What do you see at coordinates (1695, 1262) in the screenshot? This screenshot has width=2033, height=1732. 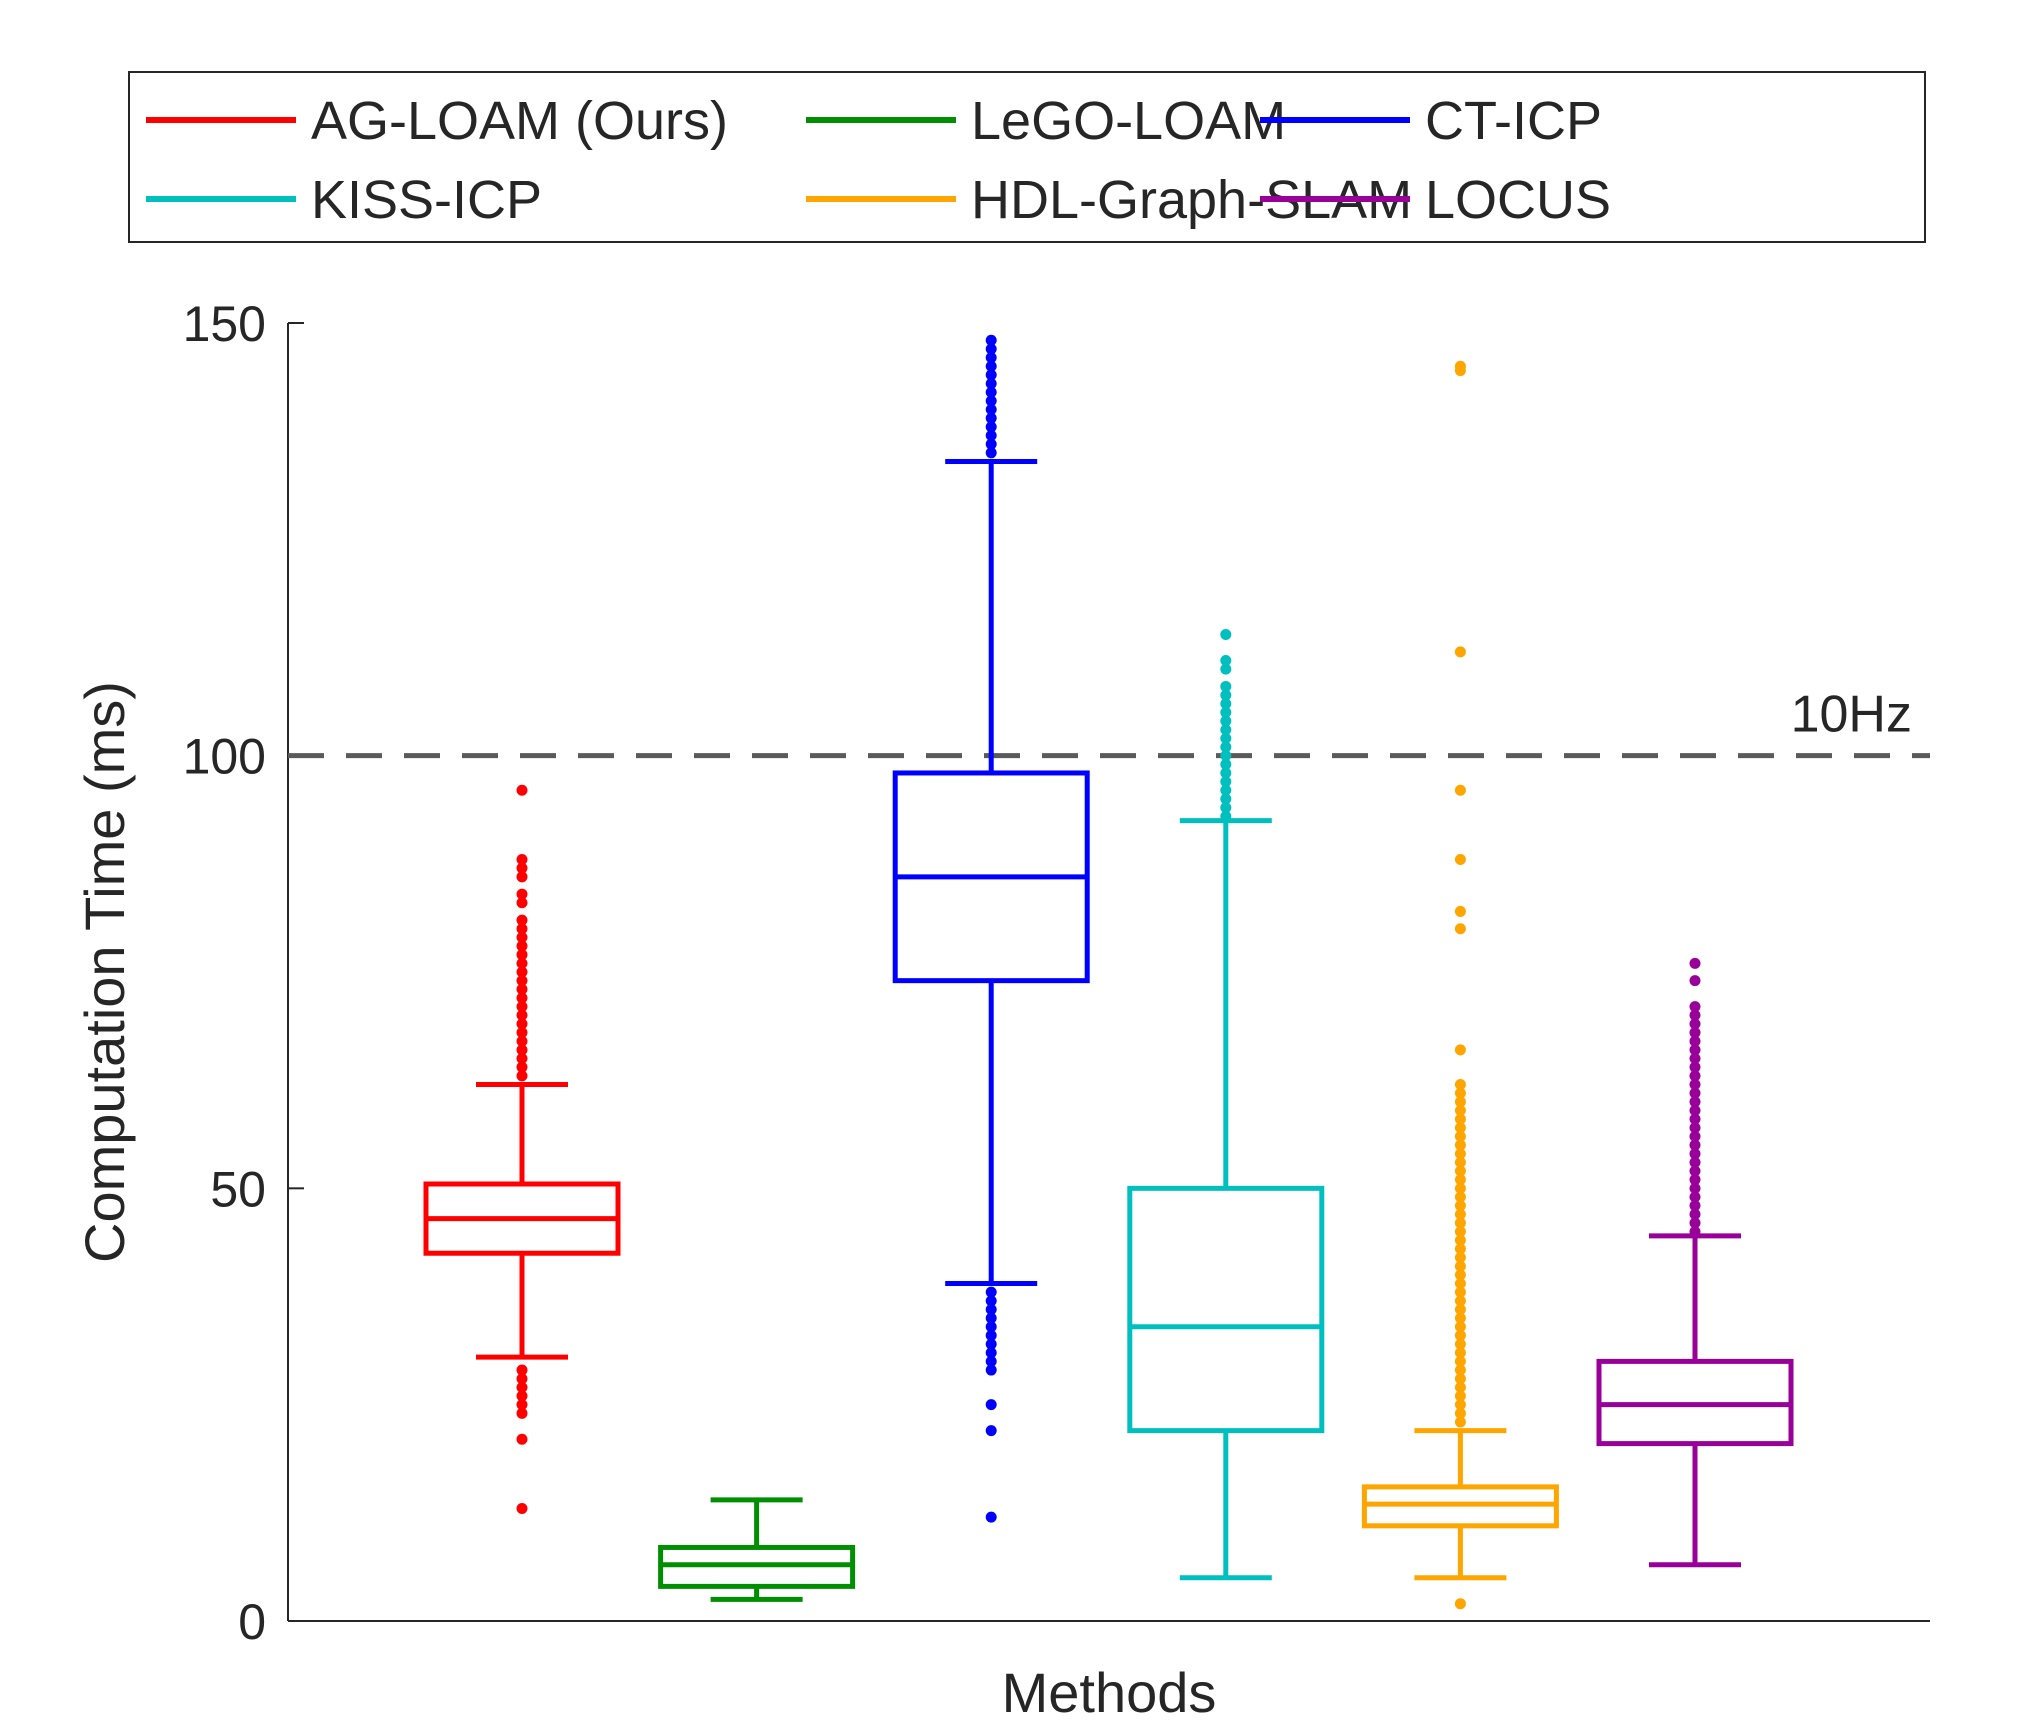 I see `box-group-locus` at bounding box center [1695, 1262].